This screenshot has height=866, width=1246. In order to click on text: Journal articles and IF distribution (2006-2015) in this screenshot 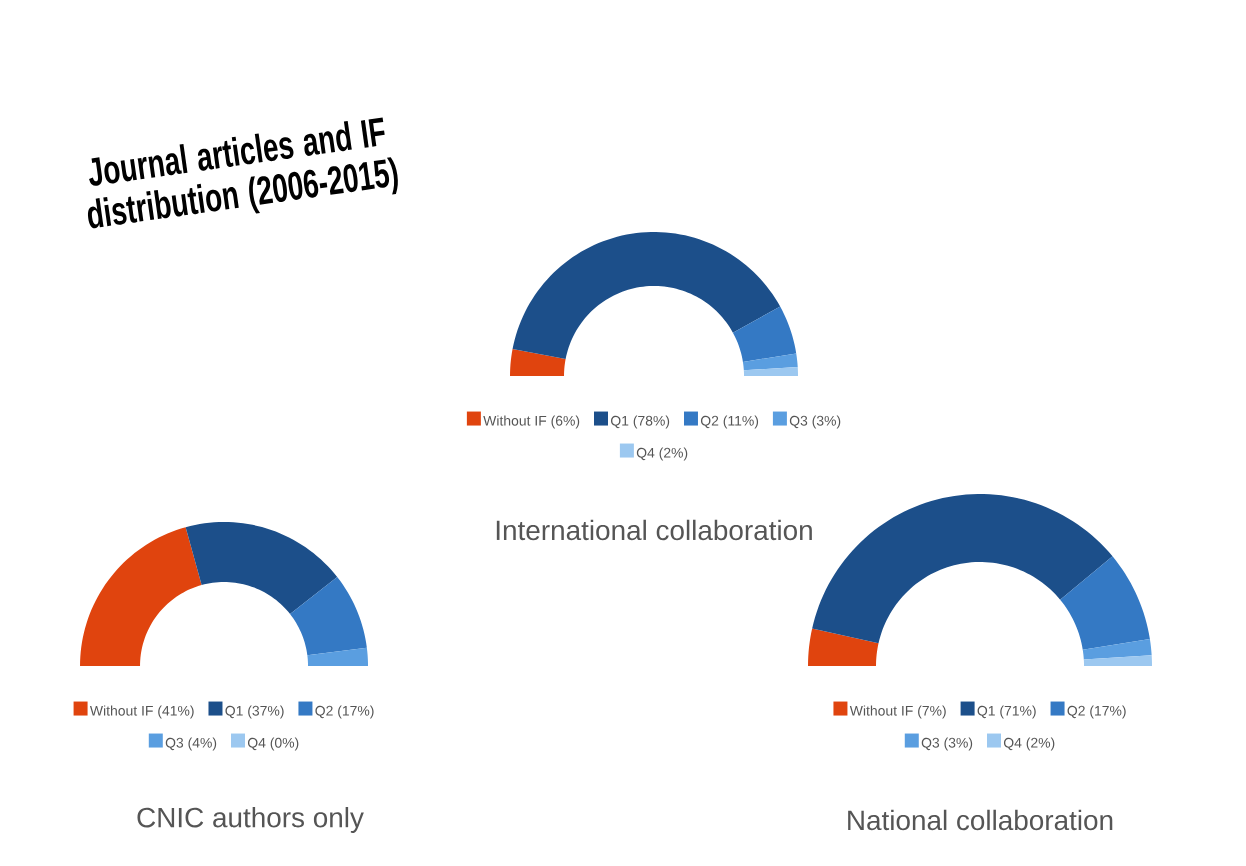, I will do `click(242, 173)`.